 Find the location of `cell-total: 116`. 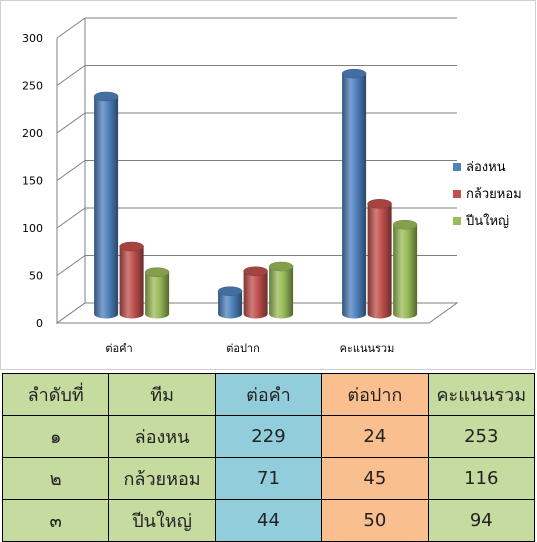

cell-total: 116 is located at coordinates (481, 478).